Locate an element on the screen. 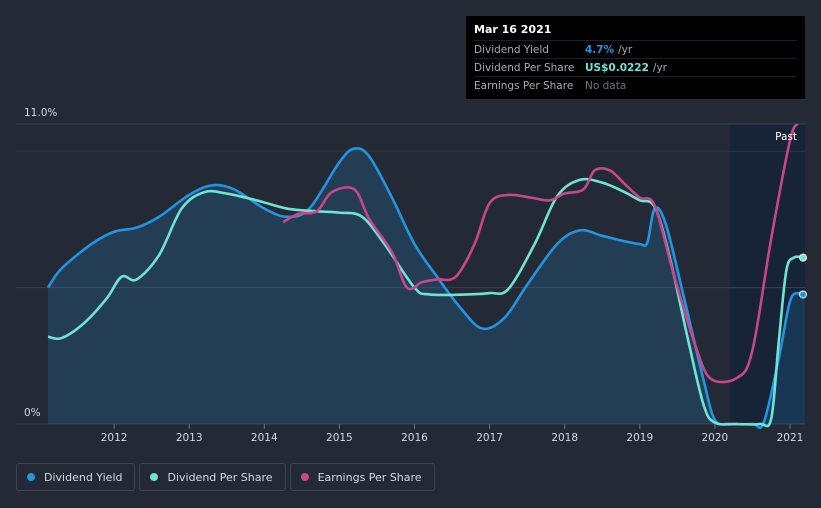 The width and height of the screenshot is (821, 508). legend-item-dividend-yield: Dividend Yield is located at coordinates (76, 477).